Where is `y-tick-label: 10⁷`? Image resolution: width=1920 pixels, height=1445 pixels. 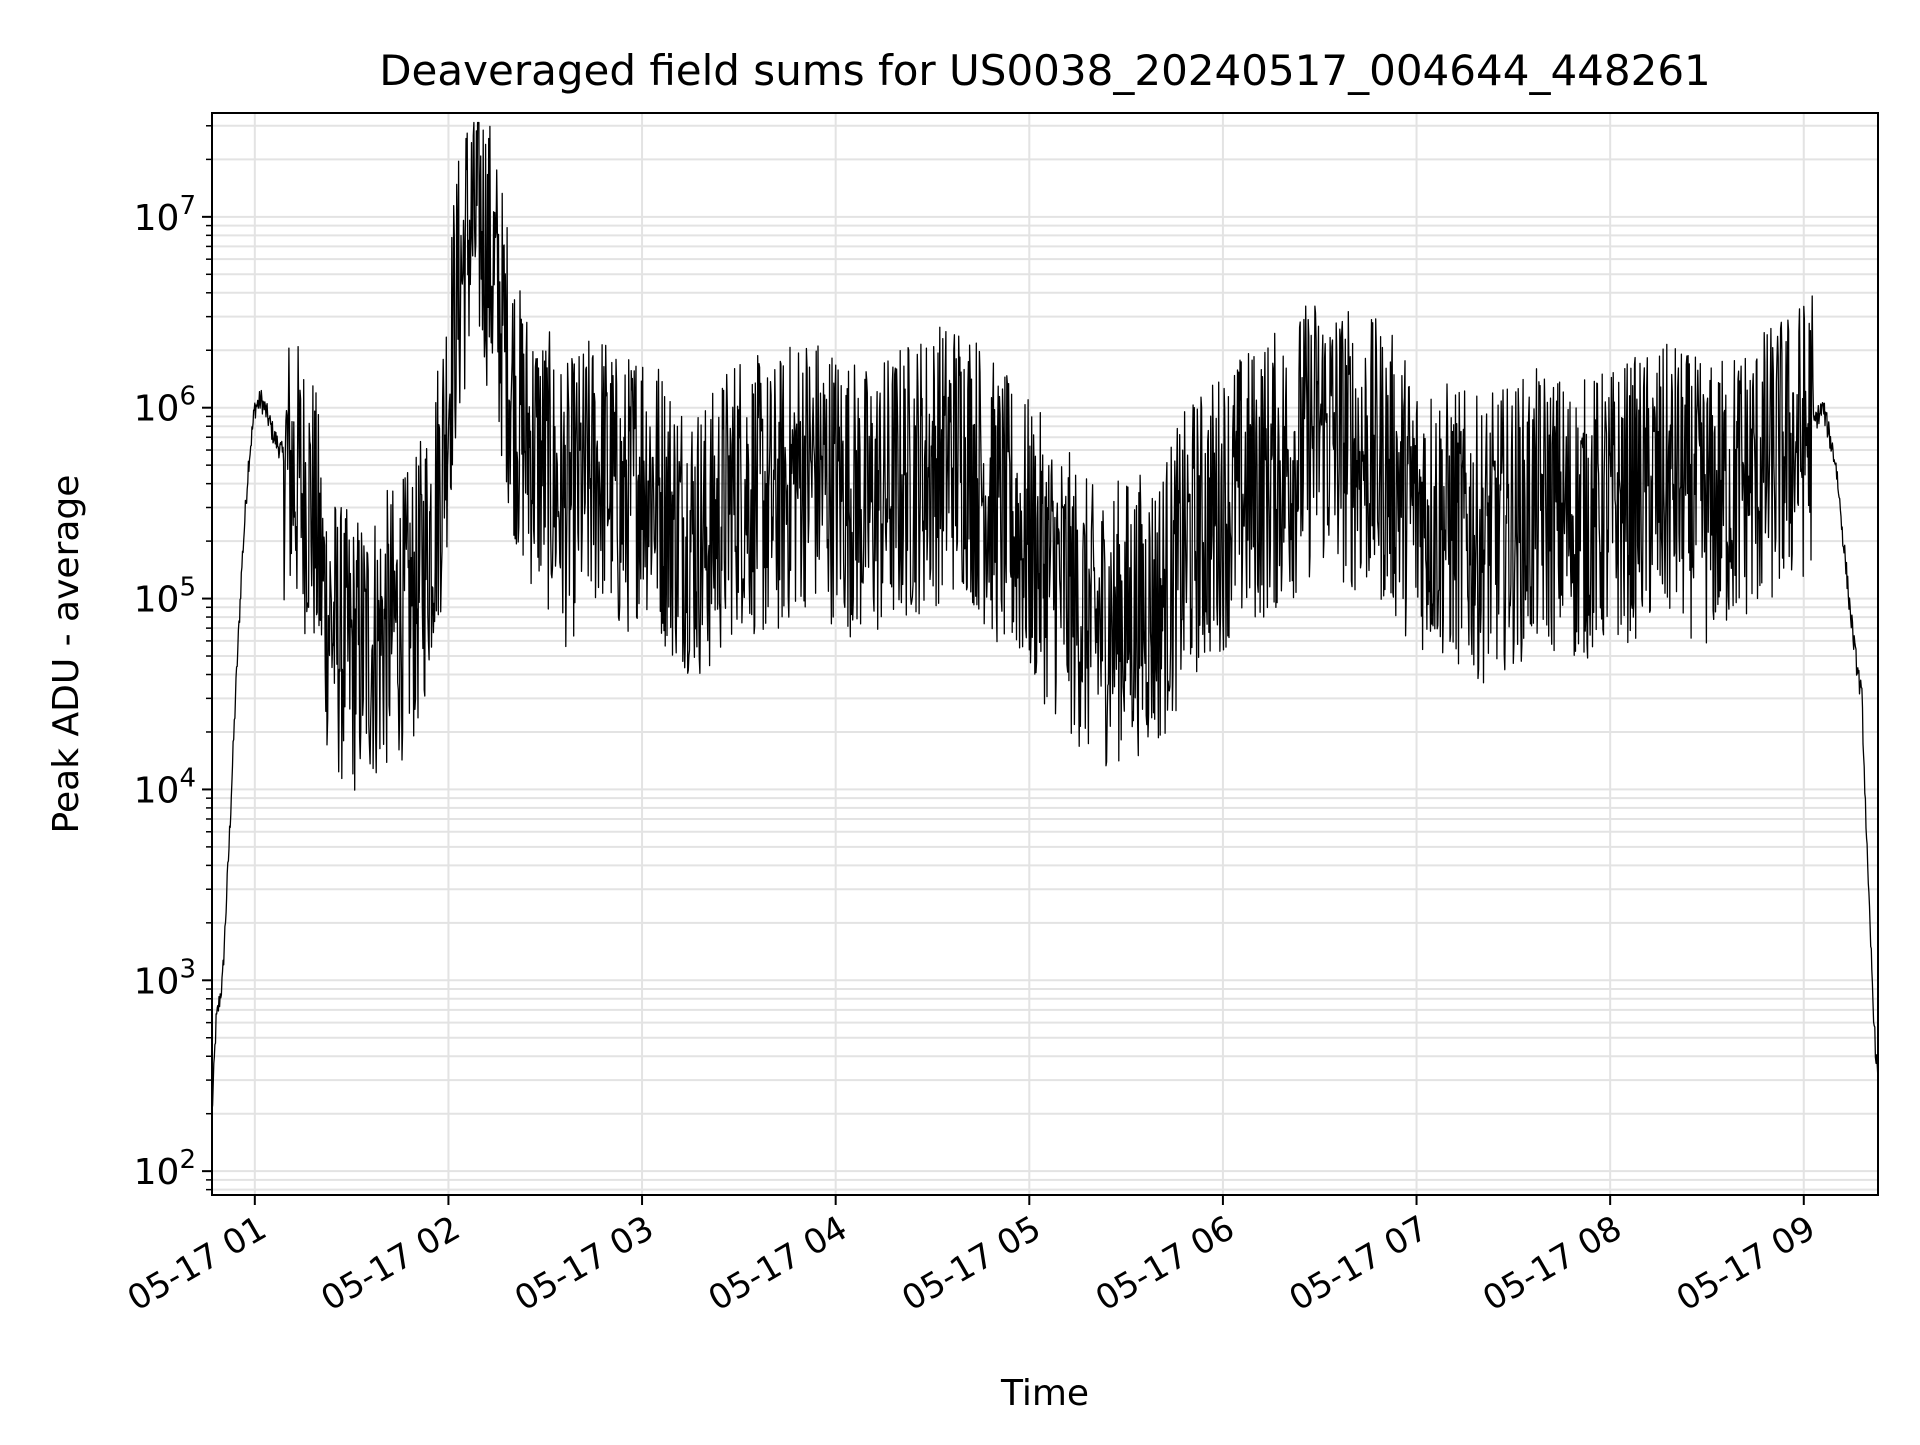 y-tick-label: 10⁷ is located at coordinates (165, 215).